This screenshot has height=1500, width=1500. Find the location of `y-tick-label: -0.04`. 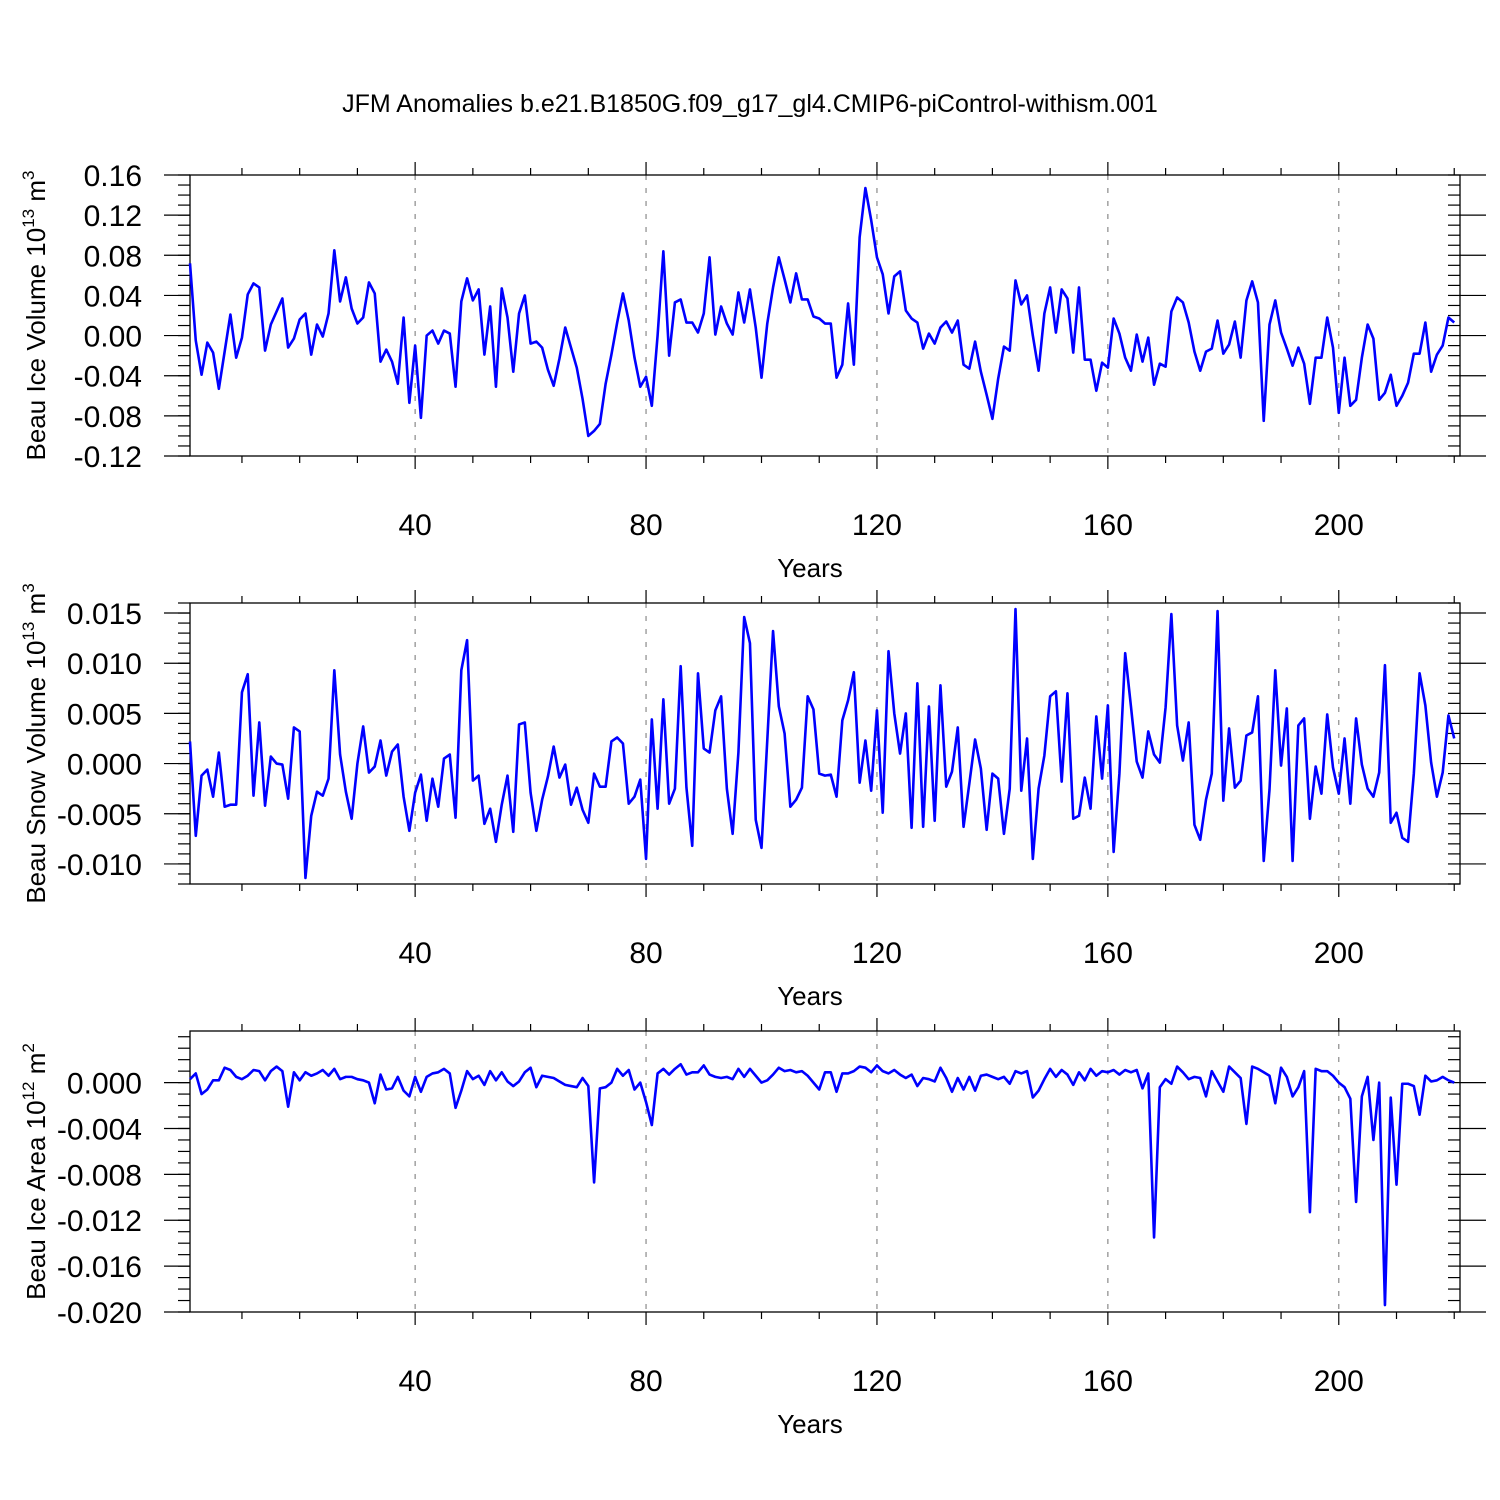

y-tick-label: -0.04 is located at coordinates (108, 377).